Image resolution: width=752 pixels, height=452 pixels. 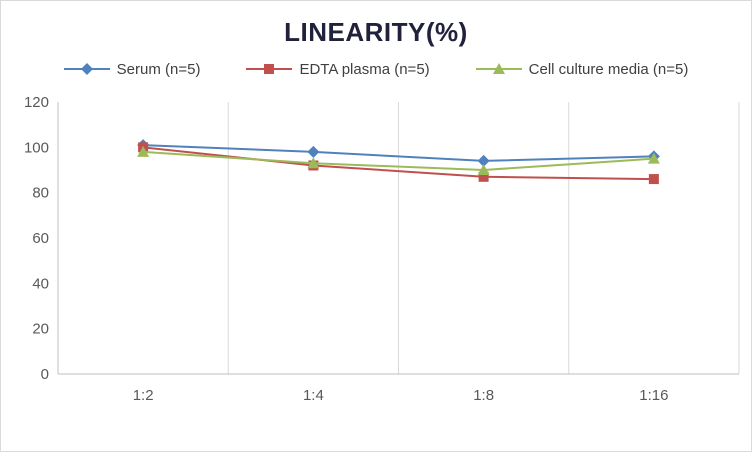 I want to click on x-tick-label: 1:2, so click(x=143, y=395).